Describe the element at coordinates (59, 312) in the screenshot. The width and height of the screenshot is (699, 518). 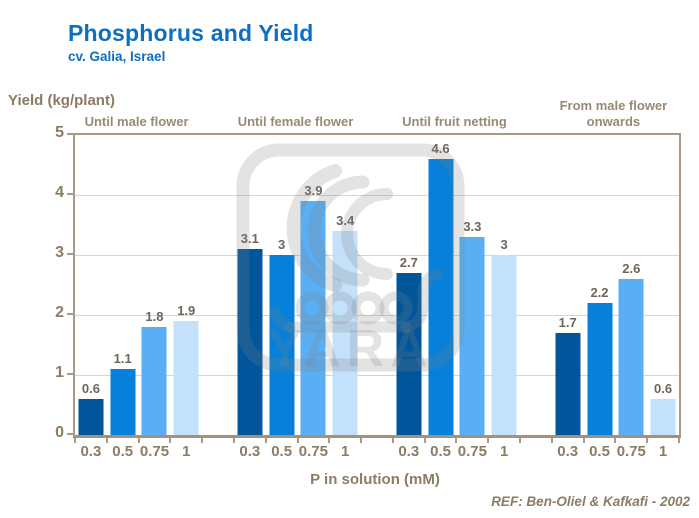
I see `y-tick-label: 2` at that location.